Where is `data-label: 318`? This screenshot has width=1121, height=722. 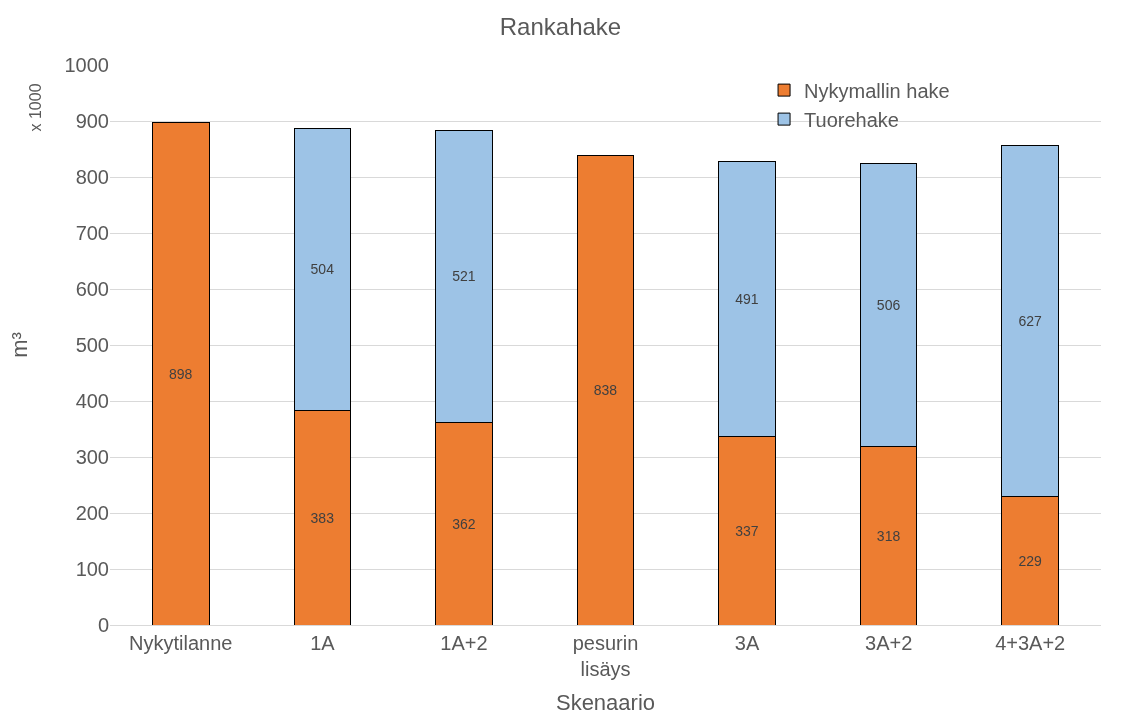 data-label: 318 is located at coordinates (888, 535).